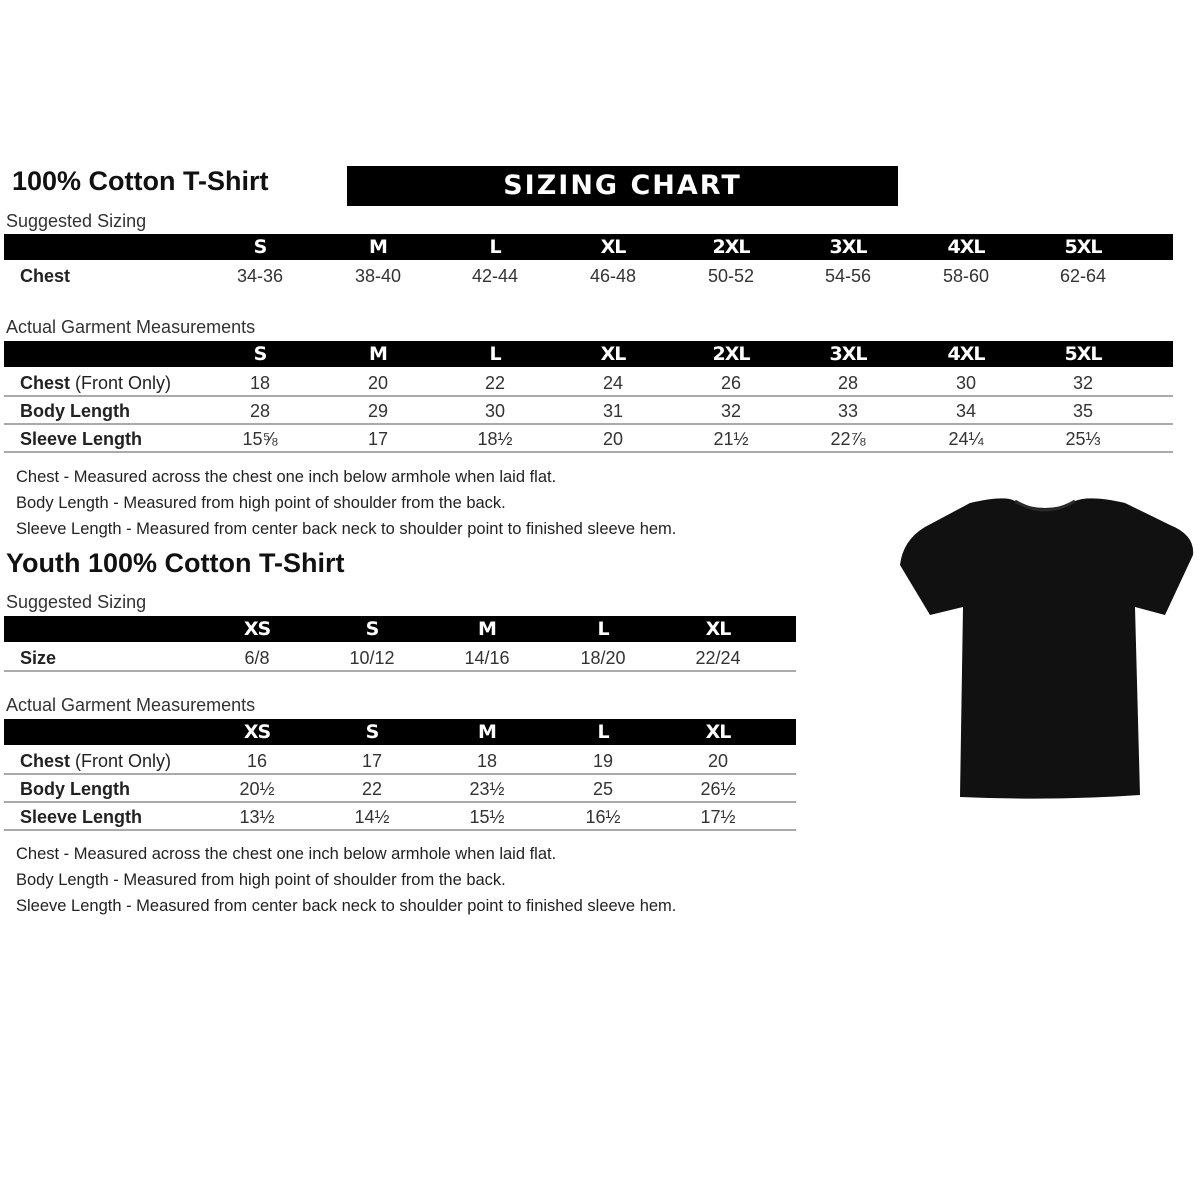 This screenshot has height=1200, width=1200. I want to click on table-cell: 21½, so click(731, 439).